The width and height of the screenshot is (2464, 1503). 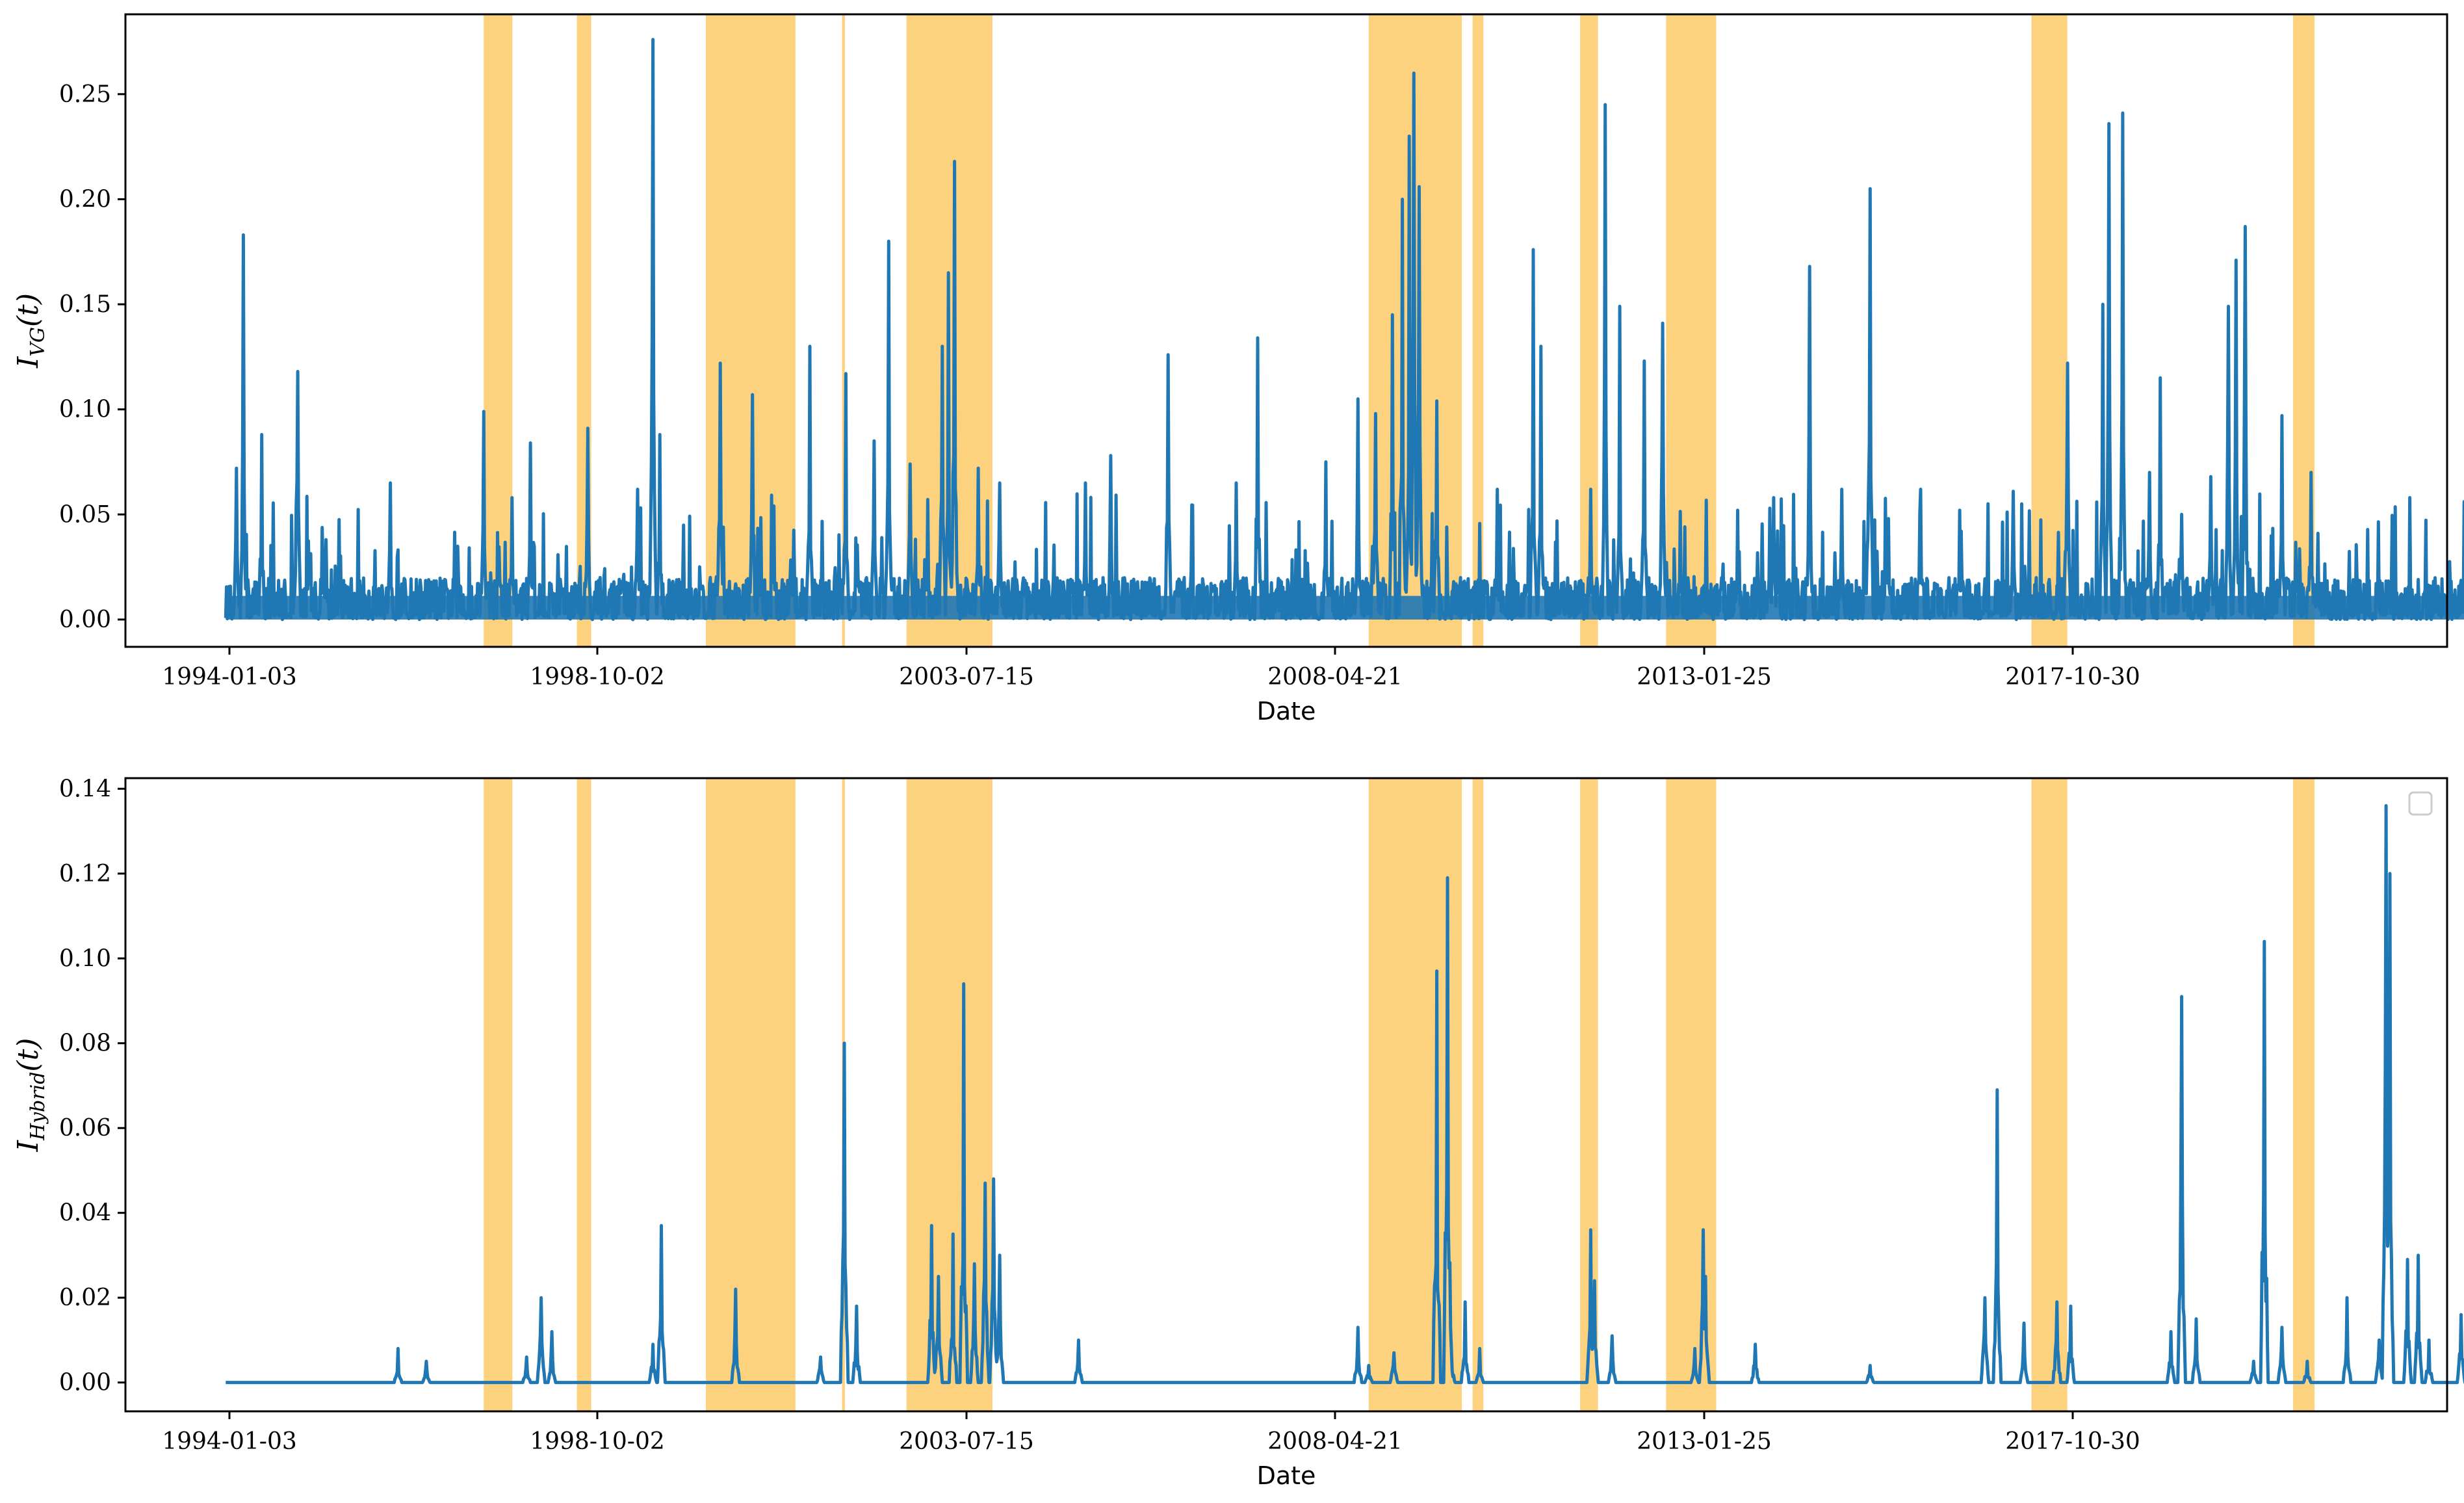 What do you see at coordinates (28, 1145) in the screenshot?
I see `bottom-y-label-main: I` at bounding box center [28, 1145].